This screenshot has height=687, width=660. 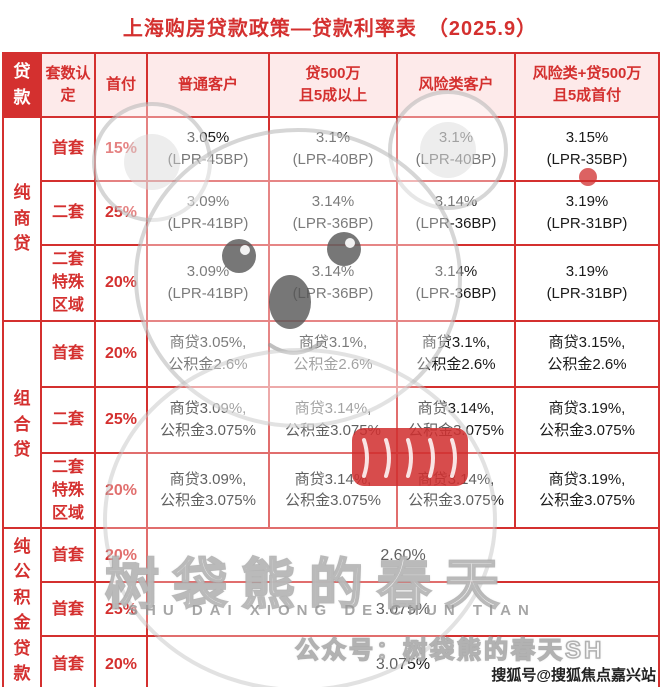 What do you see at coordinates (22, 219) in the screenshot?
I see `loan-type-pure-commercial: 纯商贷` at bounding box center [22, 219].